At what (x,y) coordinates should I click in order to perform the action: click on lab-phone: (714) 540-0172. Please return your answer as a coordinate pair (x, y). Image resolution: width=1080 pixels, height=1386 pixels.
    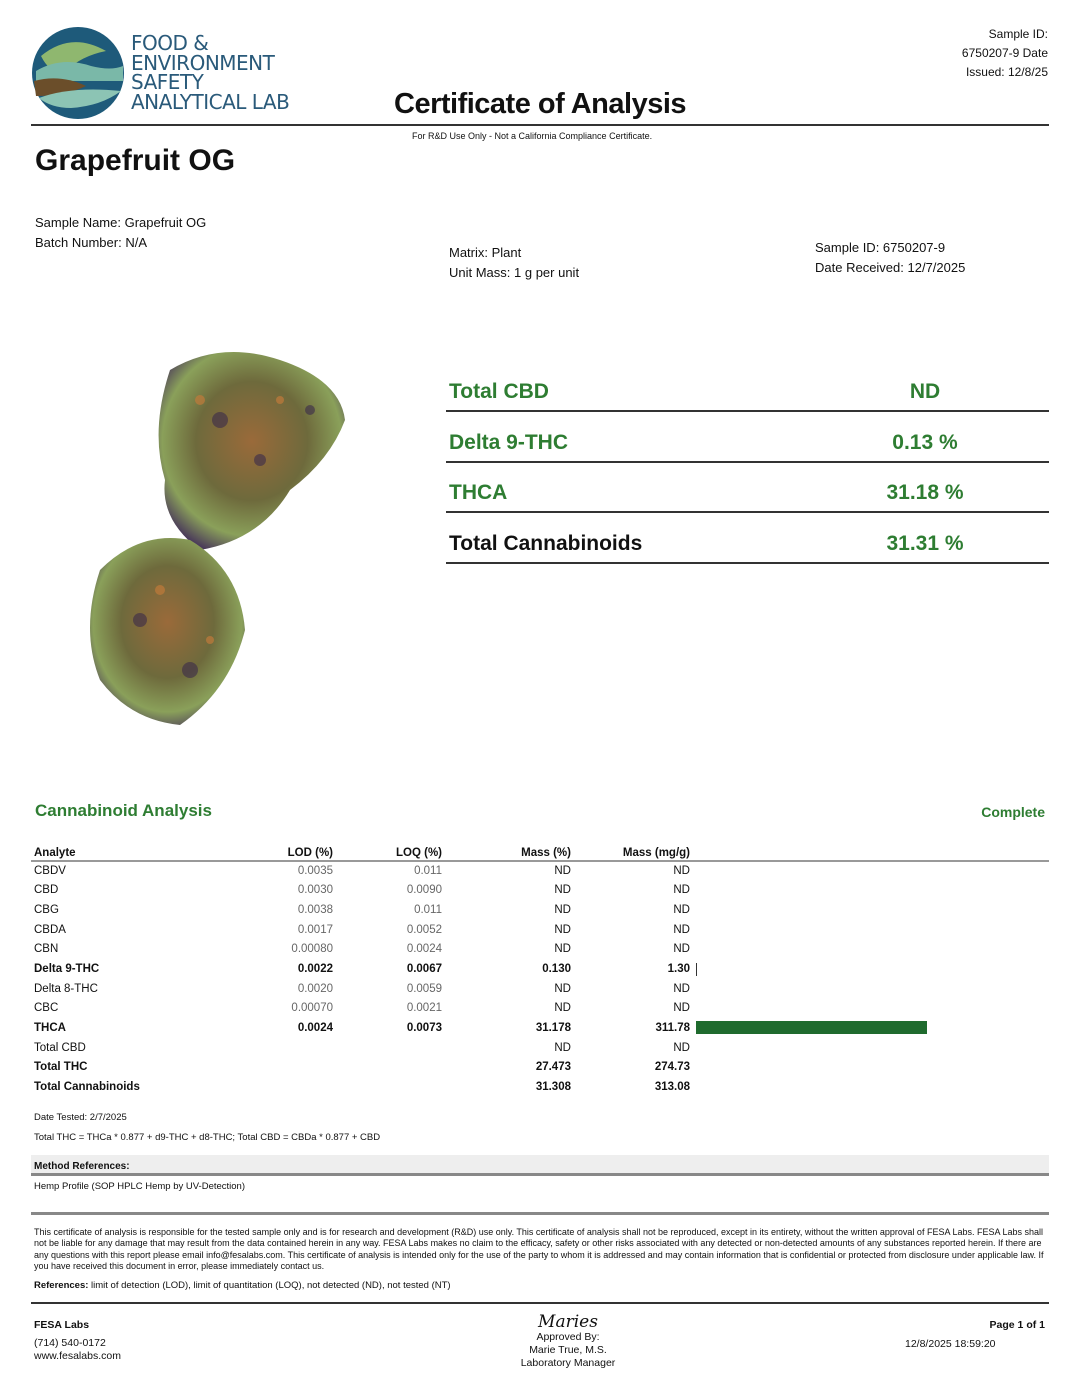
    Looking at the image, I should click on (70, 1343).